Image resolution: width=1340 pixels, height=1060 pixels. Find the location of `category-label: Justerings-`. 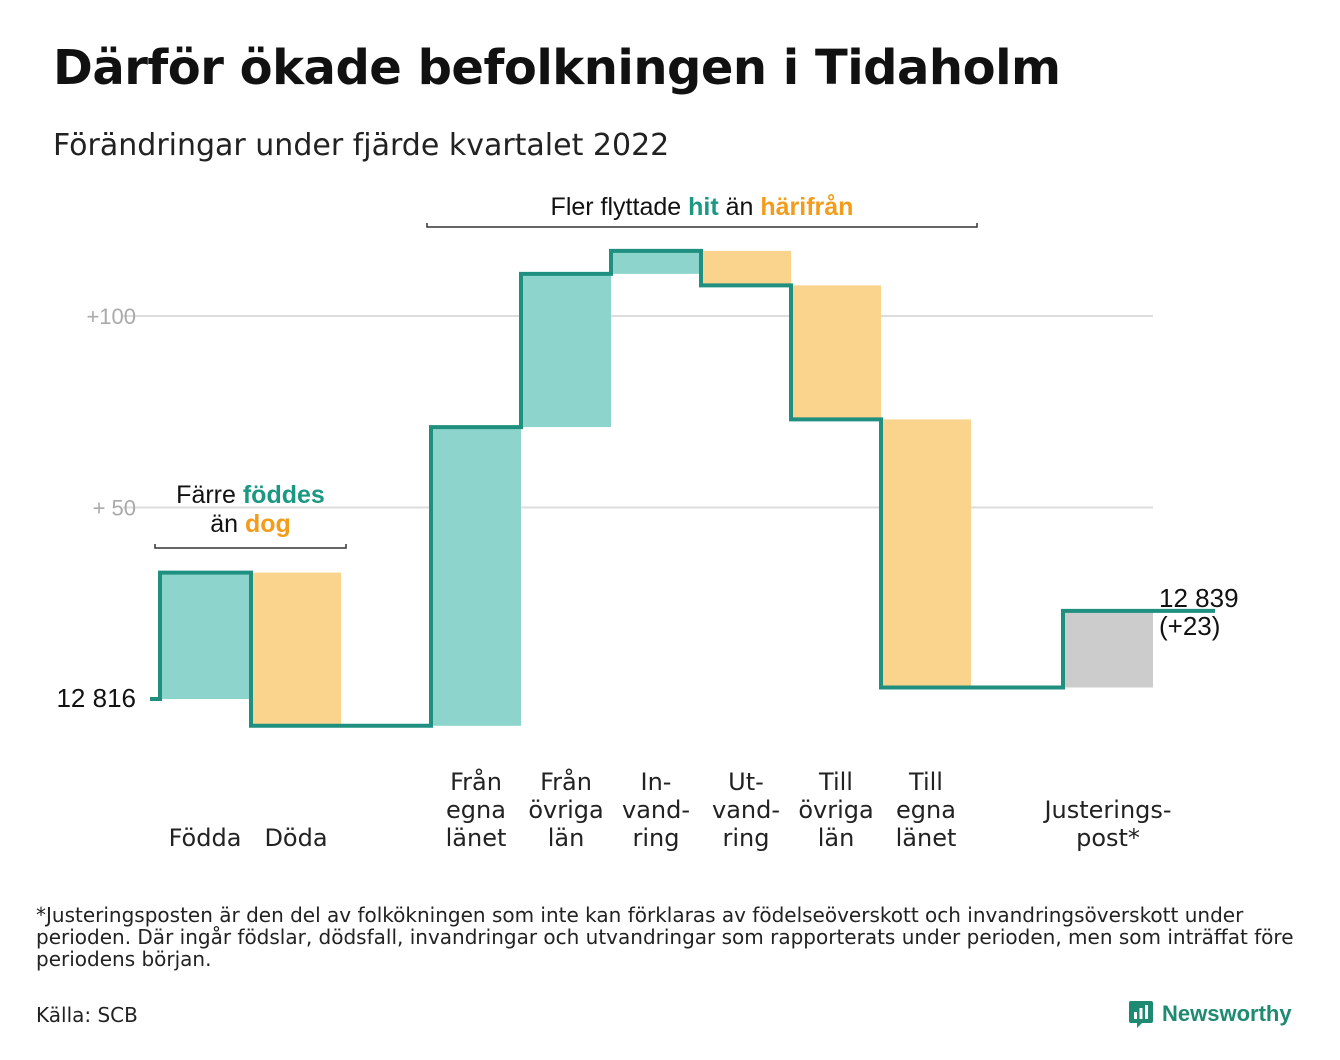

category-label: Justerings- is located at coordinates (1106, 810).